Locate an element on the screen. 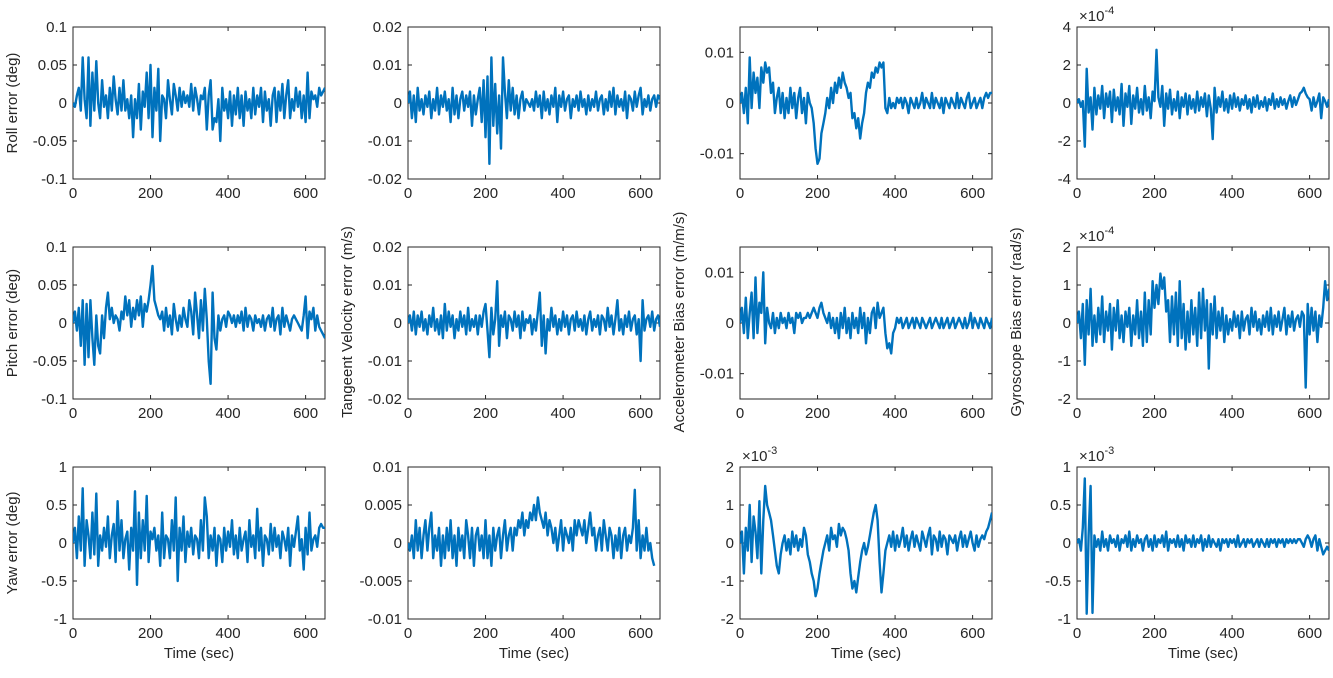  y-tick-label: -0.005 is located at coordinates (380, 581).